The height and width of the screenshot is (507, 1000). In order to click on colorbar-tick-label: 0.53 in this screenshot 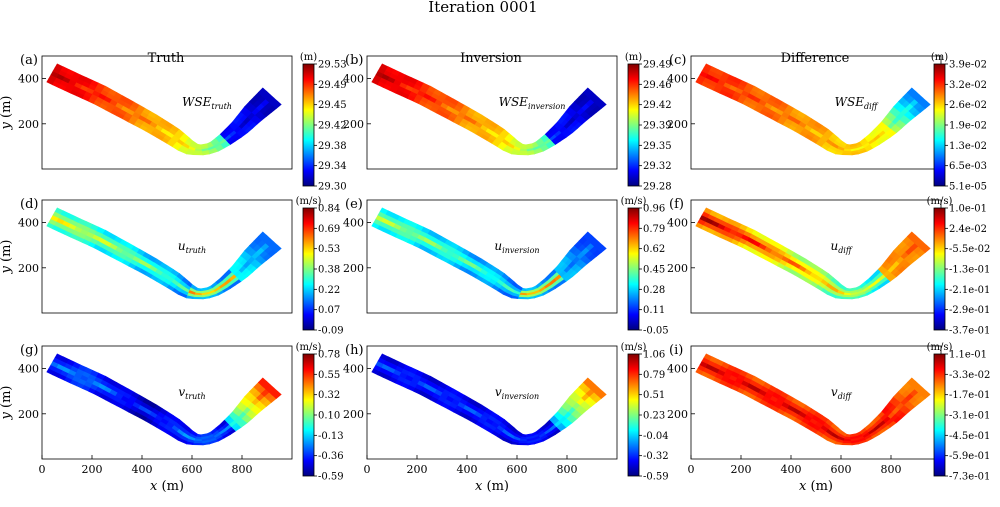, I will do `click(329, 249)`.